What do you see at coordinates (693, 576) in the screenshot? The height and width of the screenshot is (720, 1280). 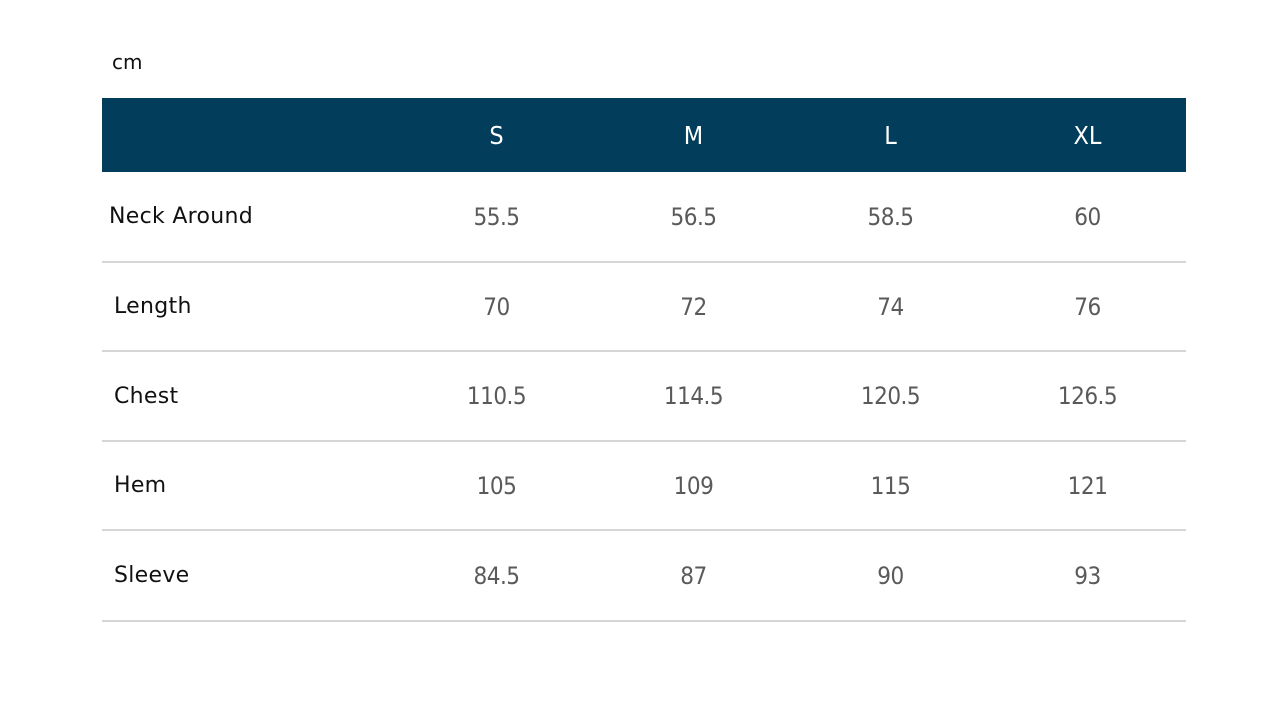 I see `table-cell: 87` at bounding box center [693, 576].